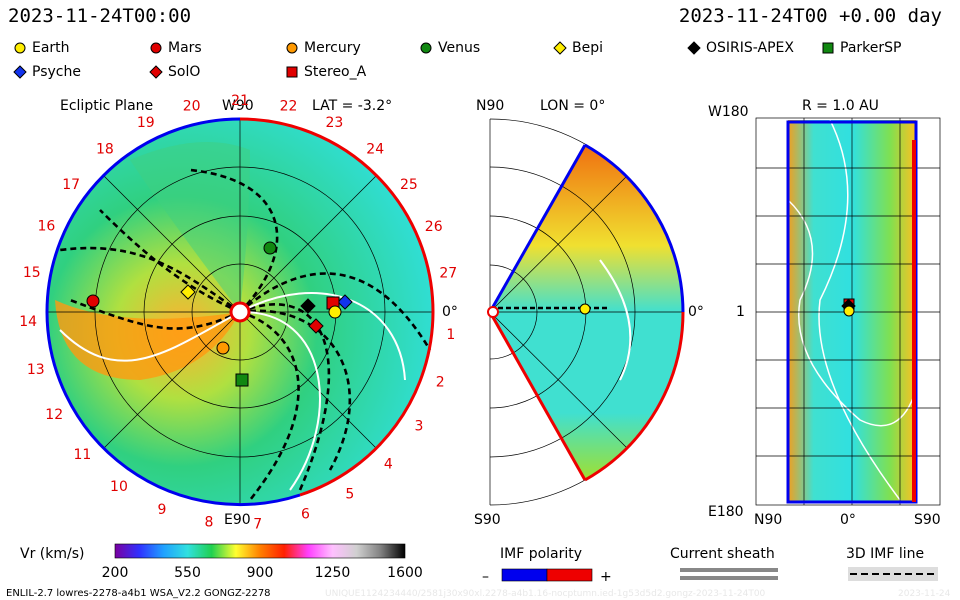 The height and width of the screenshot is (600, 960). What do you see at coordinates (885, 554) in the screenshot?
I see `imfline-title: 3D IMF line` at bounding box center [885, 554].